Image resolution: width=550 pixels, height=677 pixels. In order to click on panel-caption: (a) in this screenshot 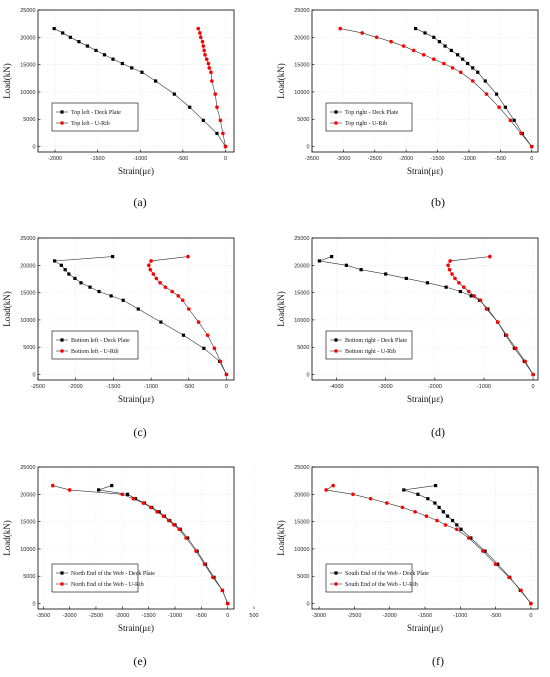, I will do `click(139, 202)`.